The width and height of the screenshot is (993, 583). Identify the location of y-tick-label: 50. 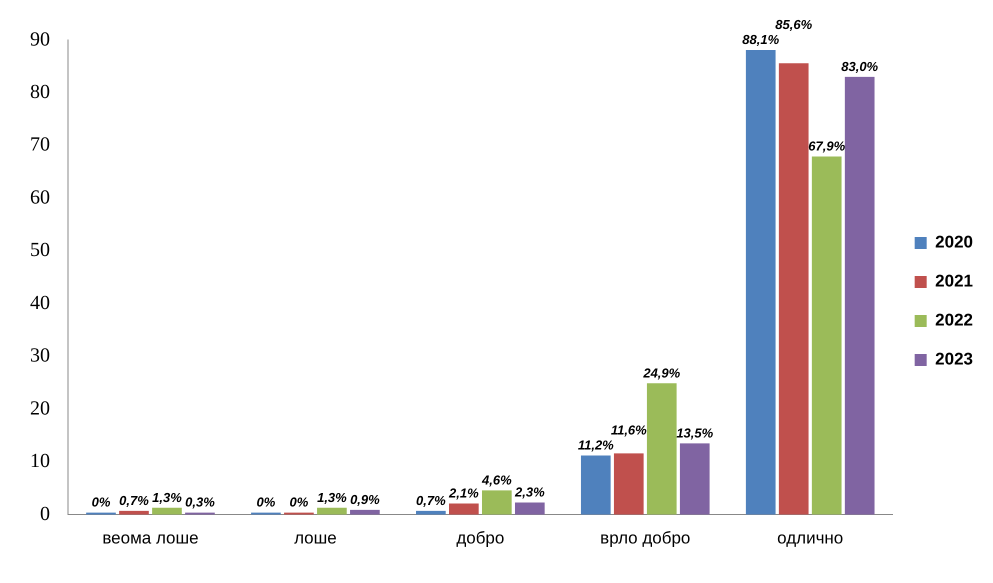
(40, 250).